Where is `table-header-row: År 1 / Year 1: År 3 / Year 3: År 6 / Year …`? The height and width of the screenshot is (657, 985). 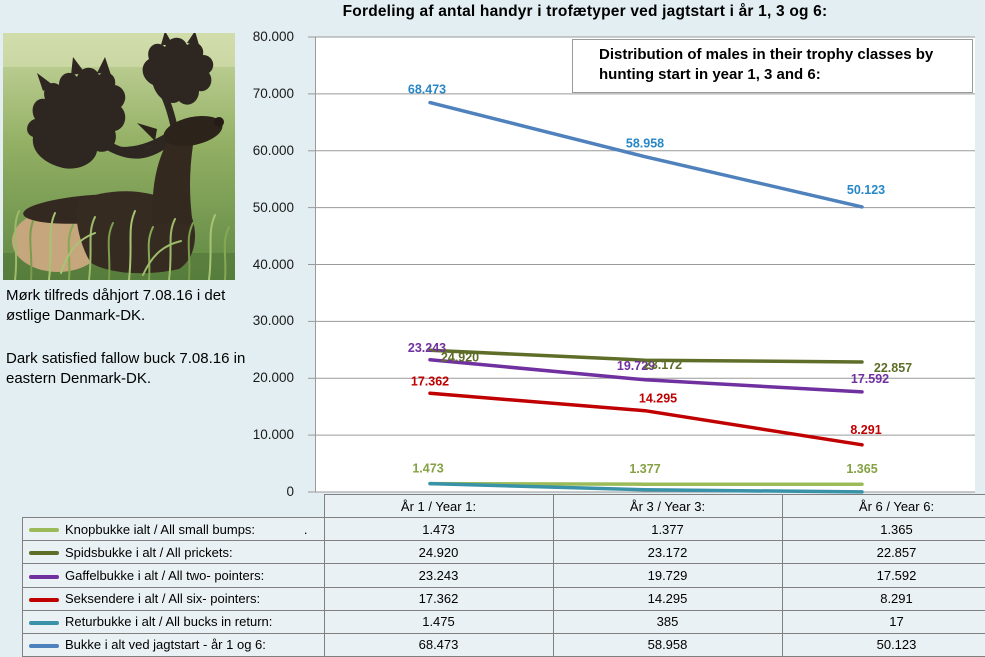
table-header-row: År 1 / Year 1: År 3 / Year 3: År 6 / Year … is located at coordinates (504, 506).